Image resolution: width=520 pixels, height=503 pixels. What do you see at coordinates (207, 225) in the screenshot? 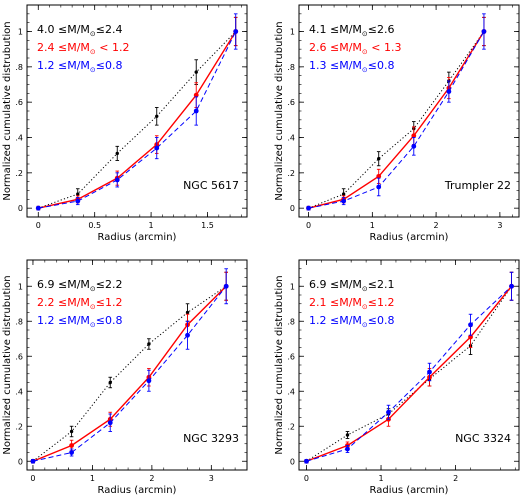
I see `x-tick-label: 1.5` at bounding box center [207, 225].